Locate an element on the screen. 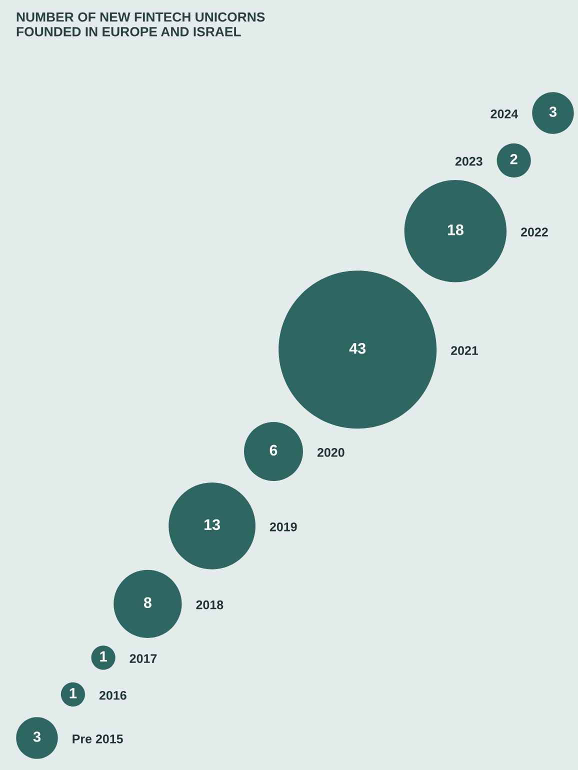  category-label: 2024 is located at coordinates (504, 114).